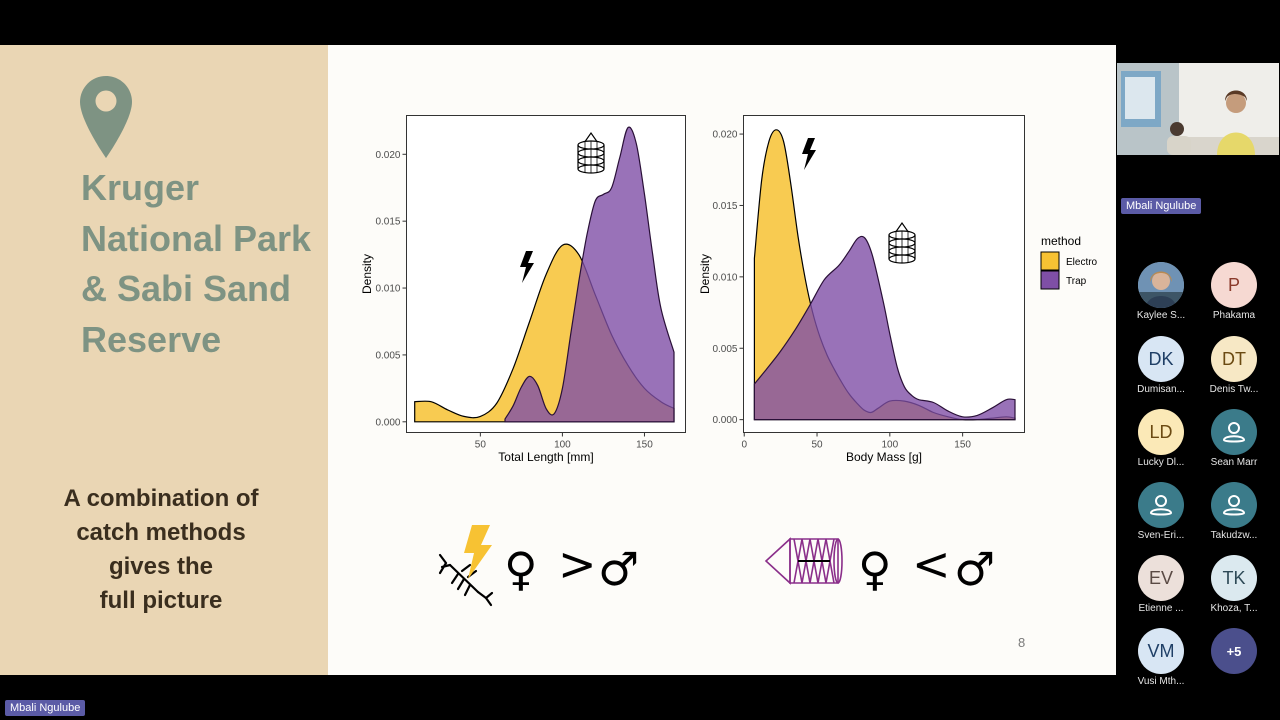 The image size is (1280, 720). I want to click on slide-title: Kruger National Park & Sabi Sand Reserve, so click(196, 263).